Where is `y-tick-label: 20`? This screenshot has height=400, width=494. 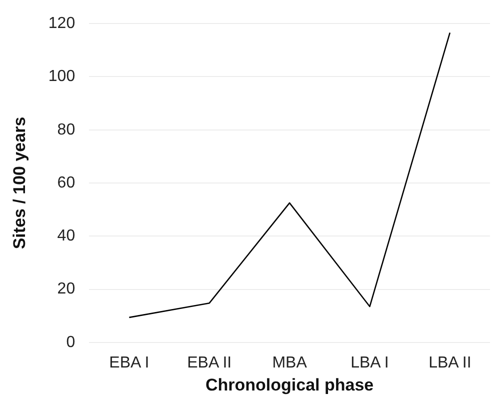 y-tick-label: 20 is located at coordinates (66, 289).